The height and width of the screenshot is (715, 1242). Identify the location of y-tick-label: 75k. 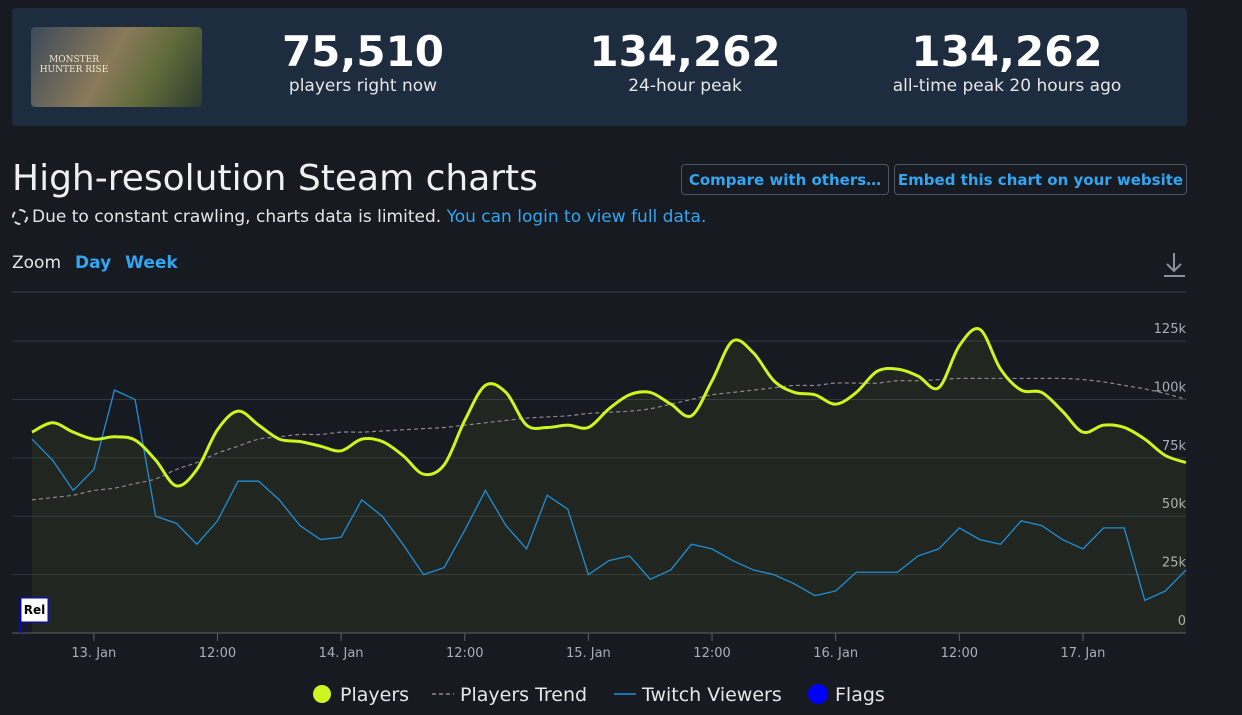
(1174, 446).